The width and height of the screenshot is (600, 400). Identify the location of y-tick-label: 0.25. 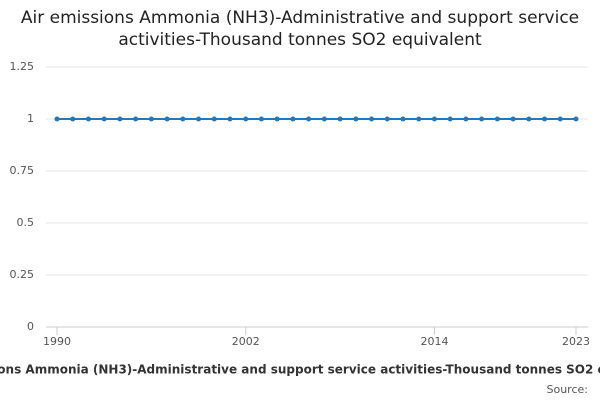
(22, 274).